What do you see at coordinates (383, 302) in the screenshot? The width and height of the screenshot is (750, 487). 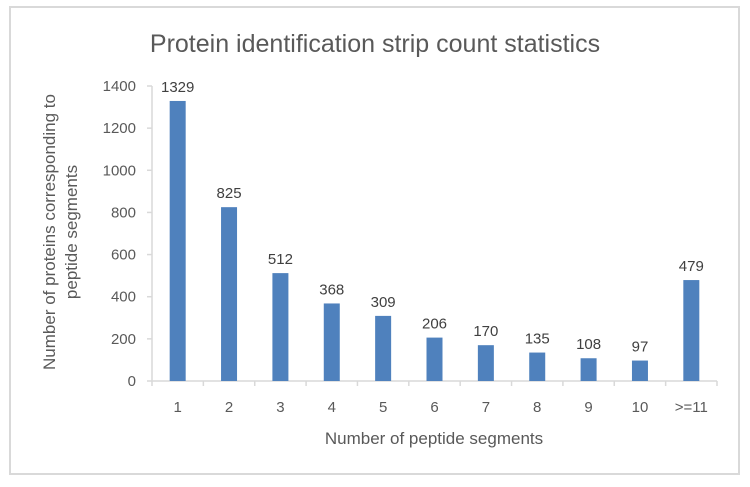 I see `data-label: 309` at bounding box center [383, 302].